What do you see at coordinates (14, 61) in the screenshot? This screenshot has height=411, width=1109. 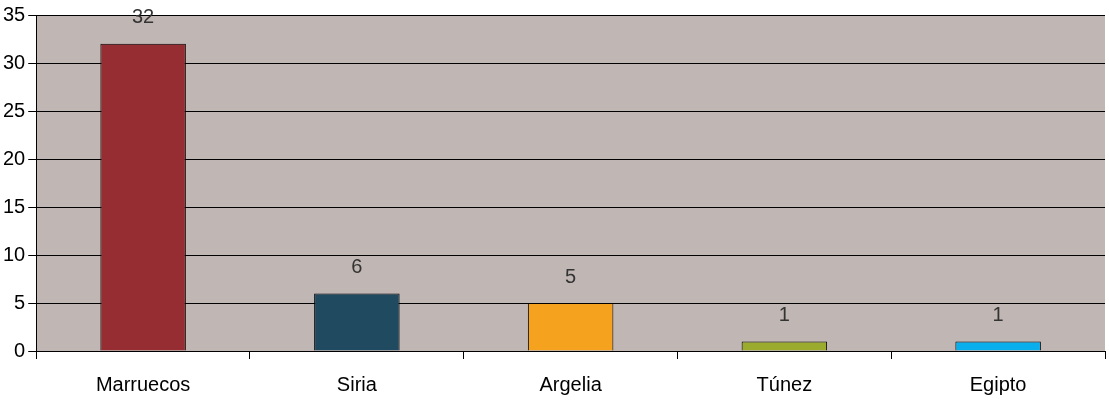 I see `y-tick-label: 30` at bounding box center [14, 61].